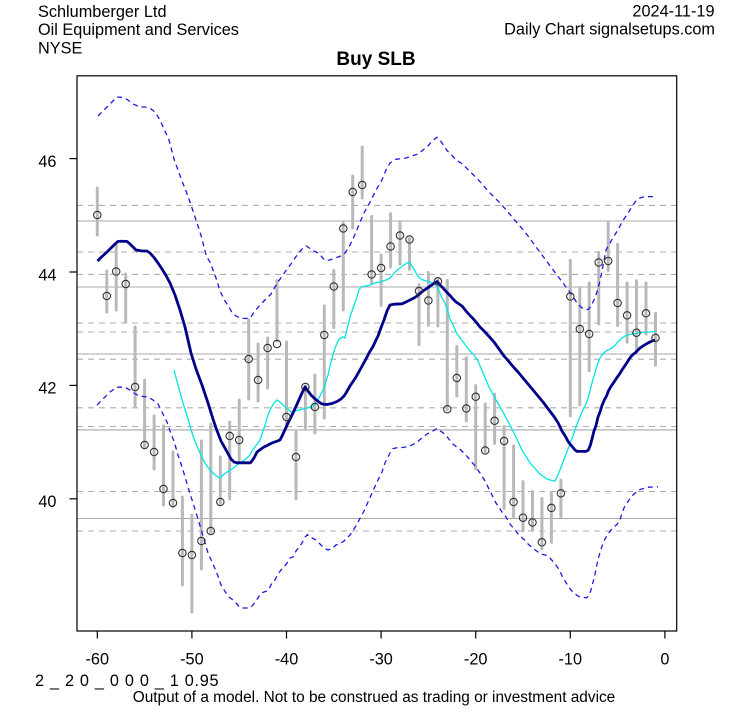 The image size is (753, 713). Describe the element at coordinates (60, 49) in the screenshot. I see `svg-text: NYSE` at that location.